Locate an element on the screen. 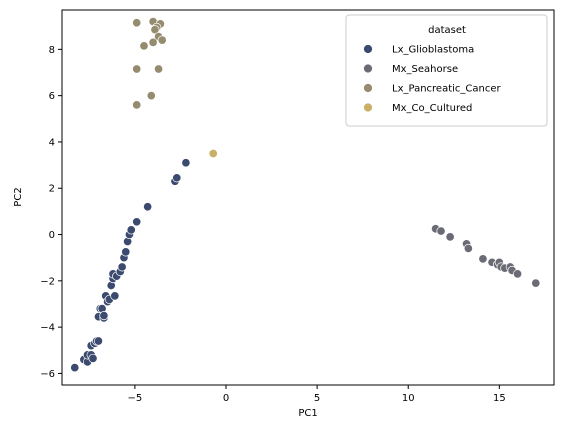 Image resolution: width=565 pixels, height=432 pixels. legend-label: Mx_Seahorse is located at coordinates (425, 69).